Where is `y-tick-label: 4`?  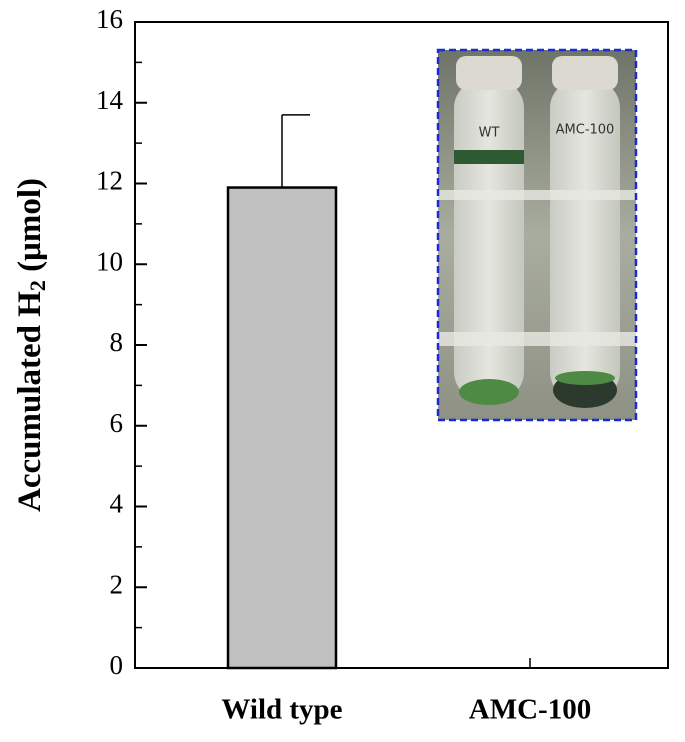
y-tick-label: 4 is located at coordinates (117, 504).